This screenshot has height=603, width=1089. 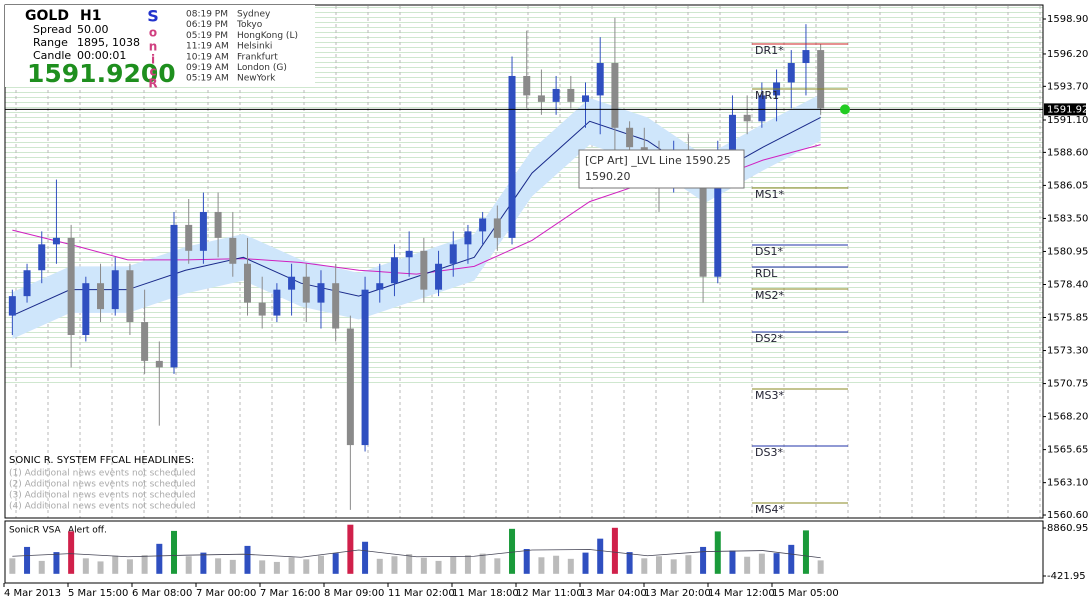 I want to click on level-label: MS4*, so click(x=769, y=509).